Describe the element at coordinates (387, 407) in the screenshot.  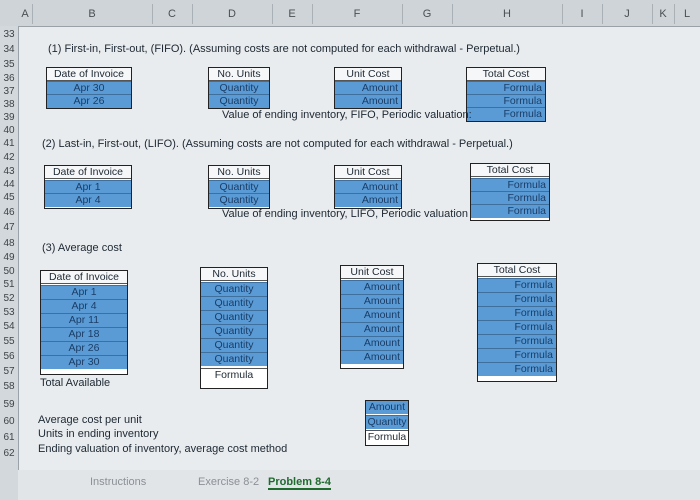
I see `average-summary-amount-cell: Amount` at that location.